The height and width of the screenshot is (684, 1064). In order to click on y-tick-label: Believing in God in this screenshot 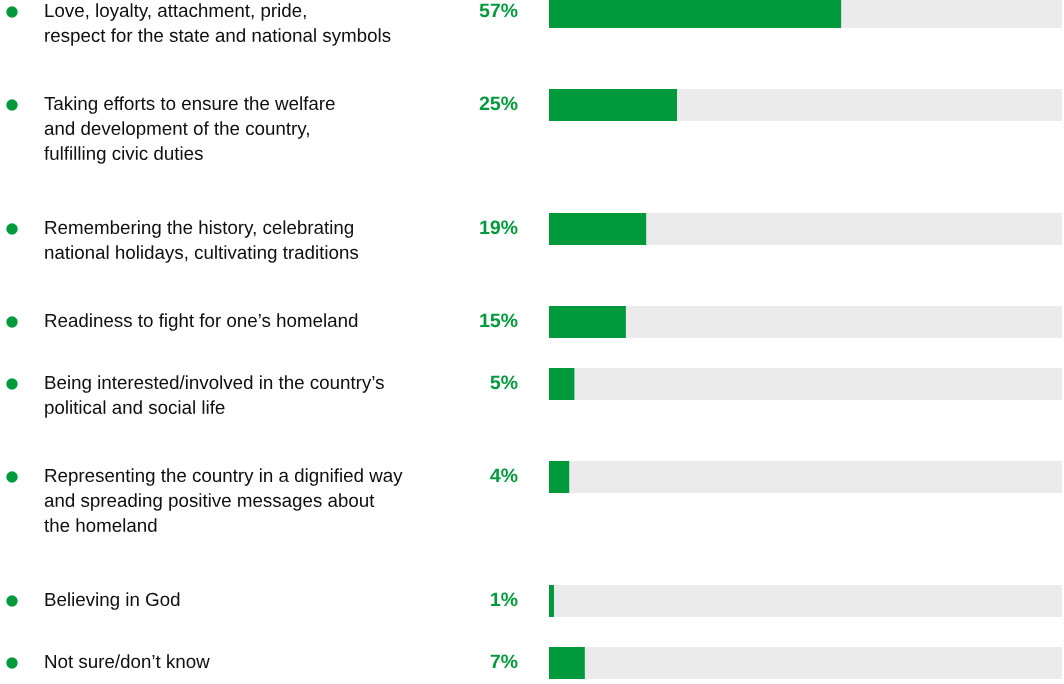, I will do `click(112, 601)`.